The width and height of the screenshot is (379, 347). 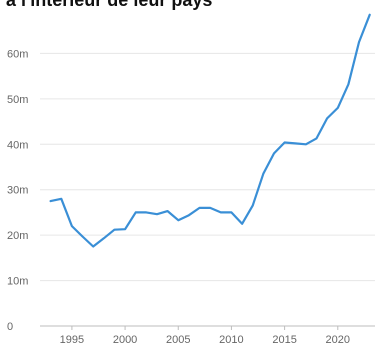 I want to click on chart-title-fragment: à l'intérieur de leur pays, so click(x=109, y=5).